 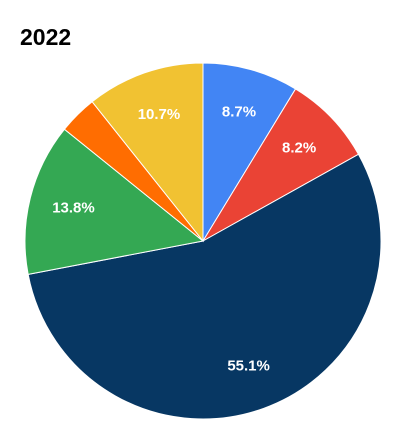 What do you see at coordinates (299, 147) in the screenshot?
I see `slice-label: 8.2%` at bounding box center [299, 147].